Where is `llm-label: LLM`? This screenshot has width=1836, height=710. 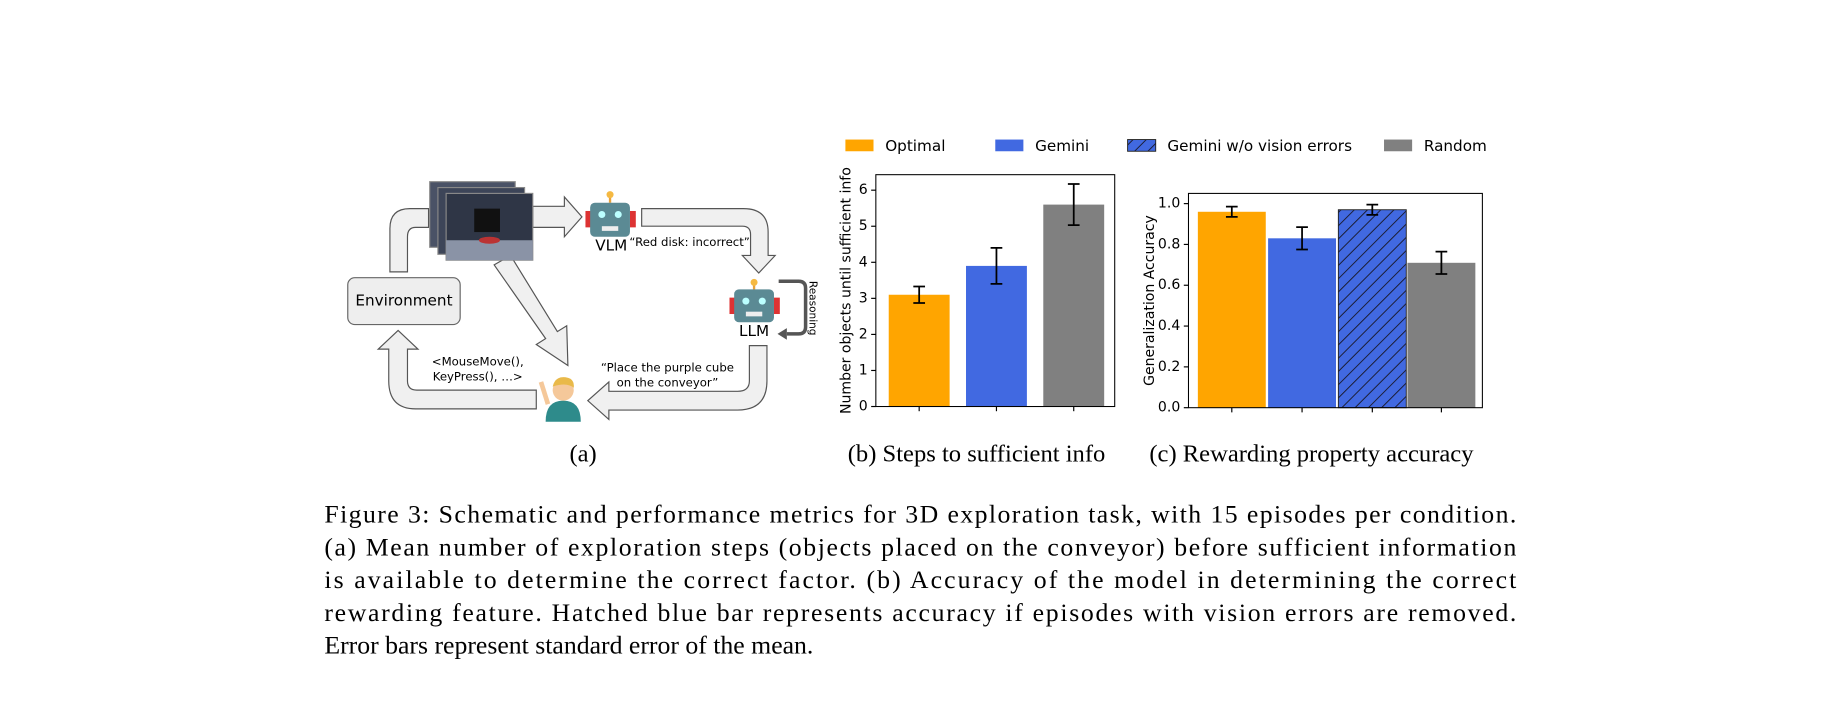
llm-label: LLM is located at coordinates (754, 331).